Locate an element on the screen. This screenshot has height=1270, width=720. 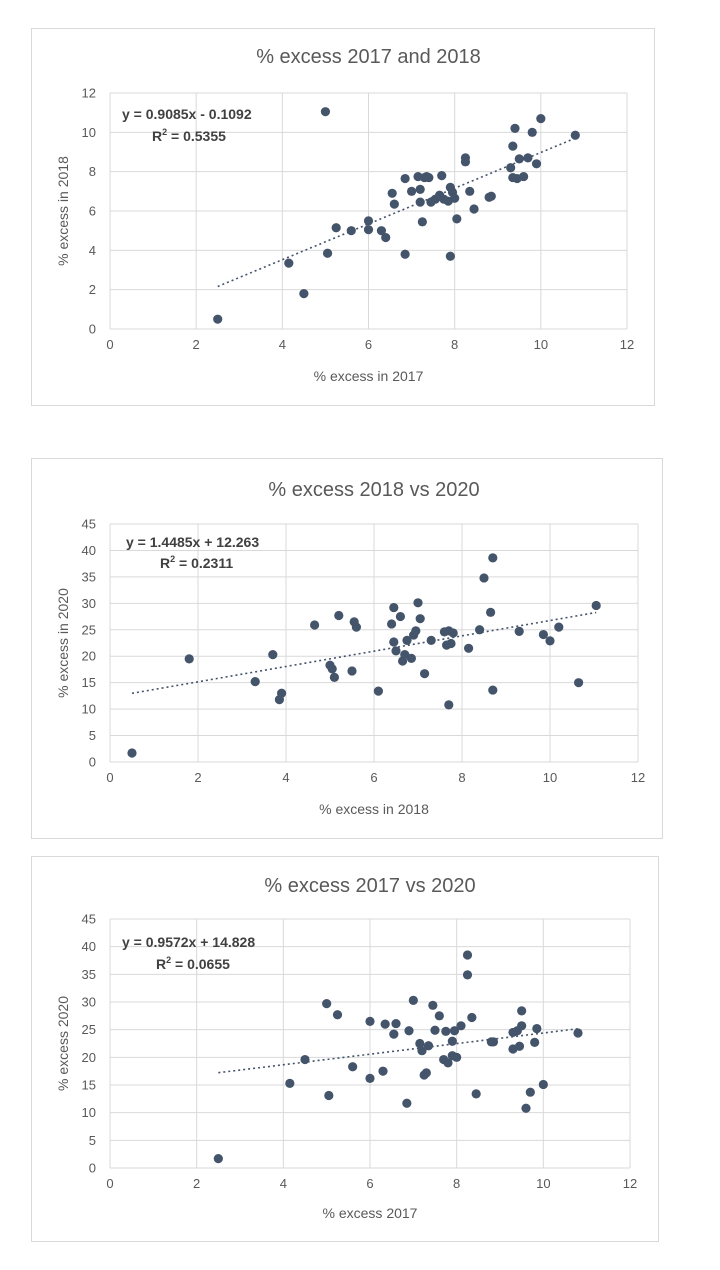
r-squared-label: R2 = 0.0655 is located at coordinates (193, 963).